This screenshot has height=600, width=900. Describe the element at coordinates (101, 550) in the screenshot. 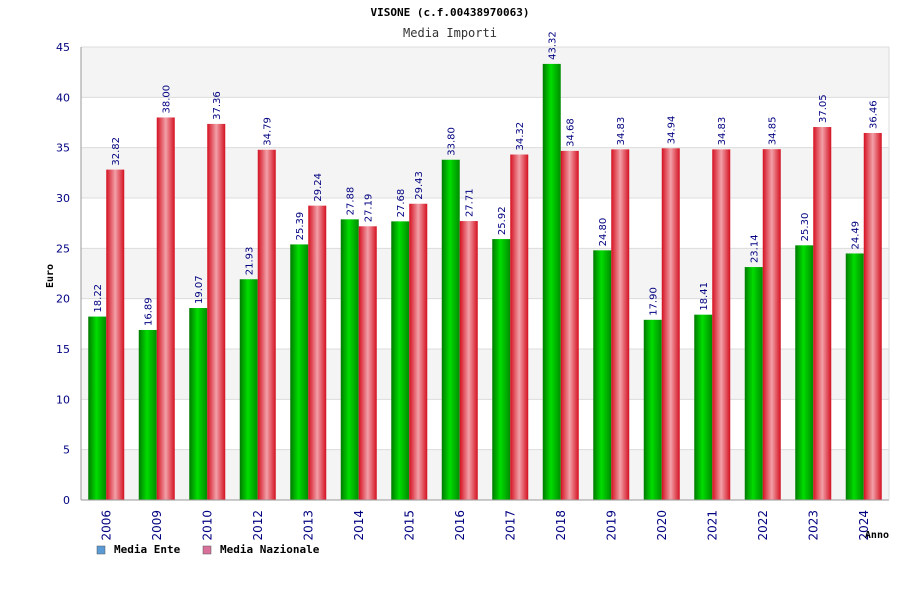

I see `legend-swatch-media-ente` at that location.